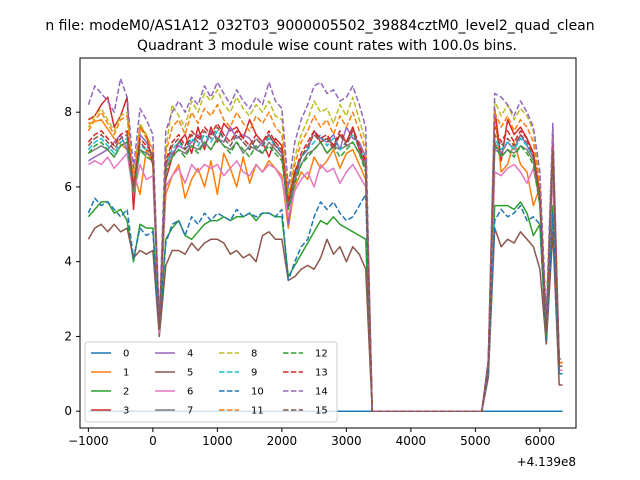 The image size is (640, 480). What do you see at coordinates (190, 354) in the screenshot?
I see `legend-label-4: 4` at bounding box center [190, 354].